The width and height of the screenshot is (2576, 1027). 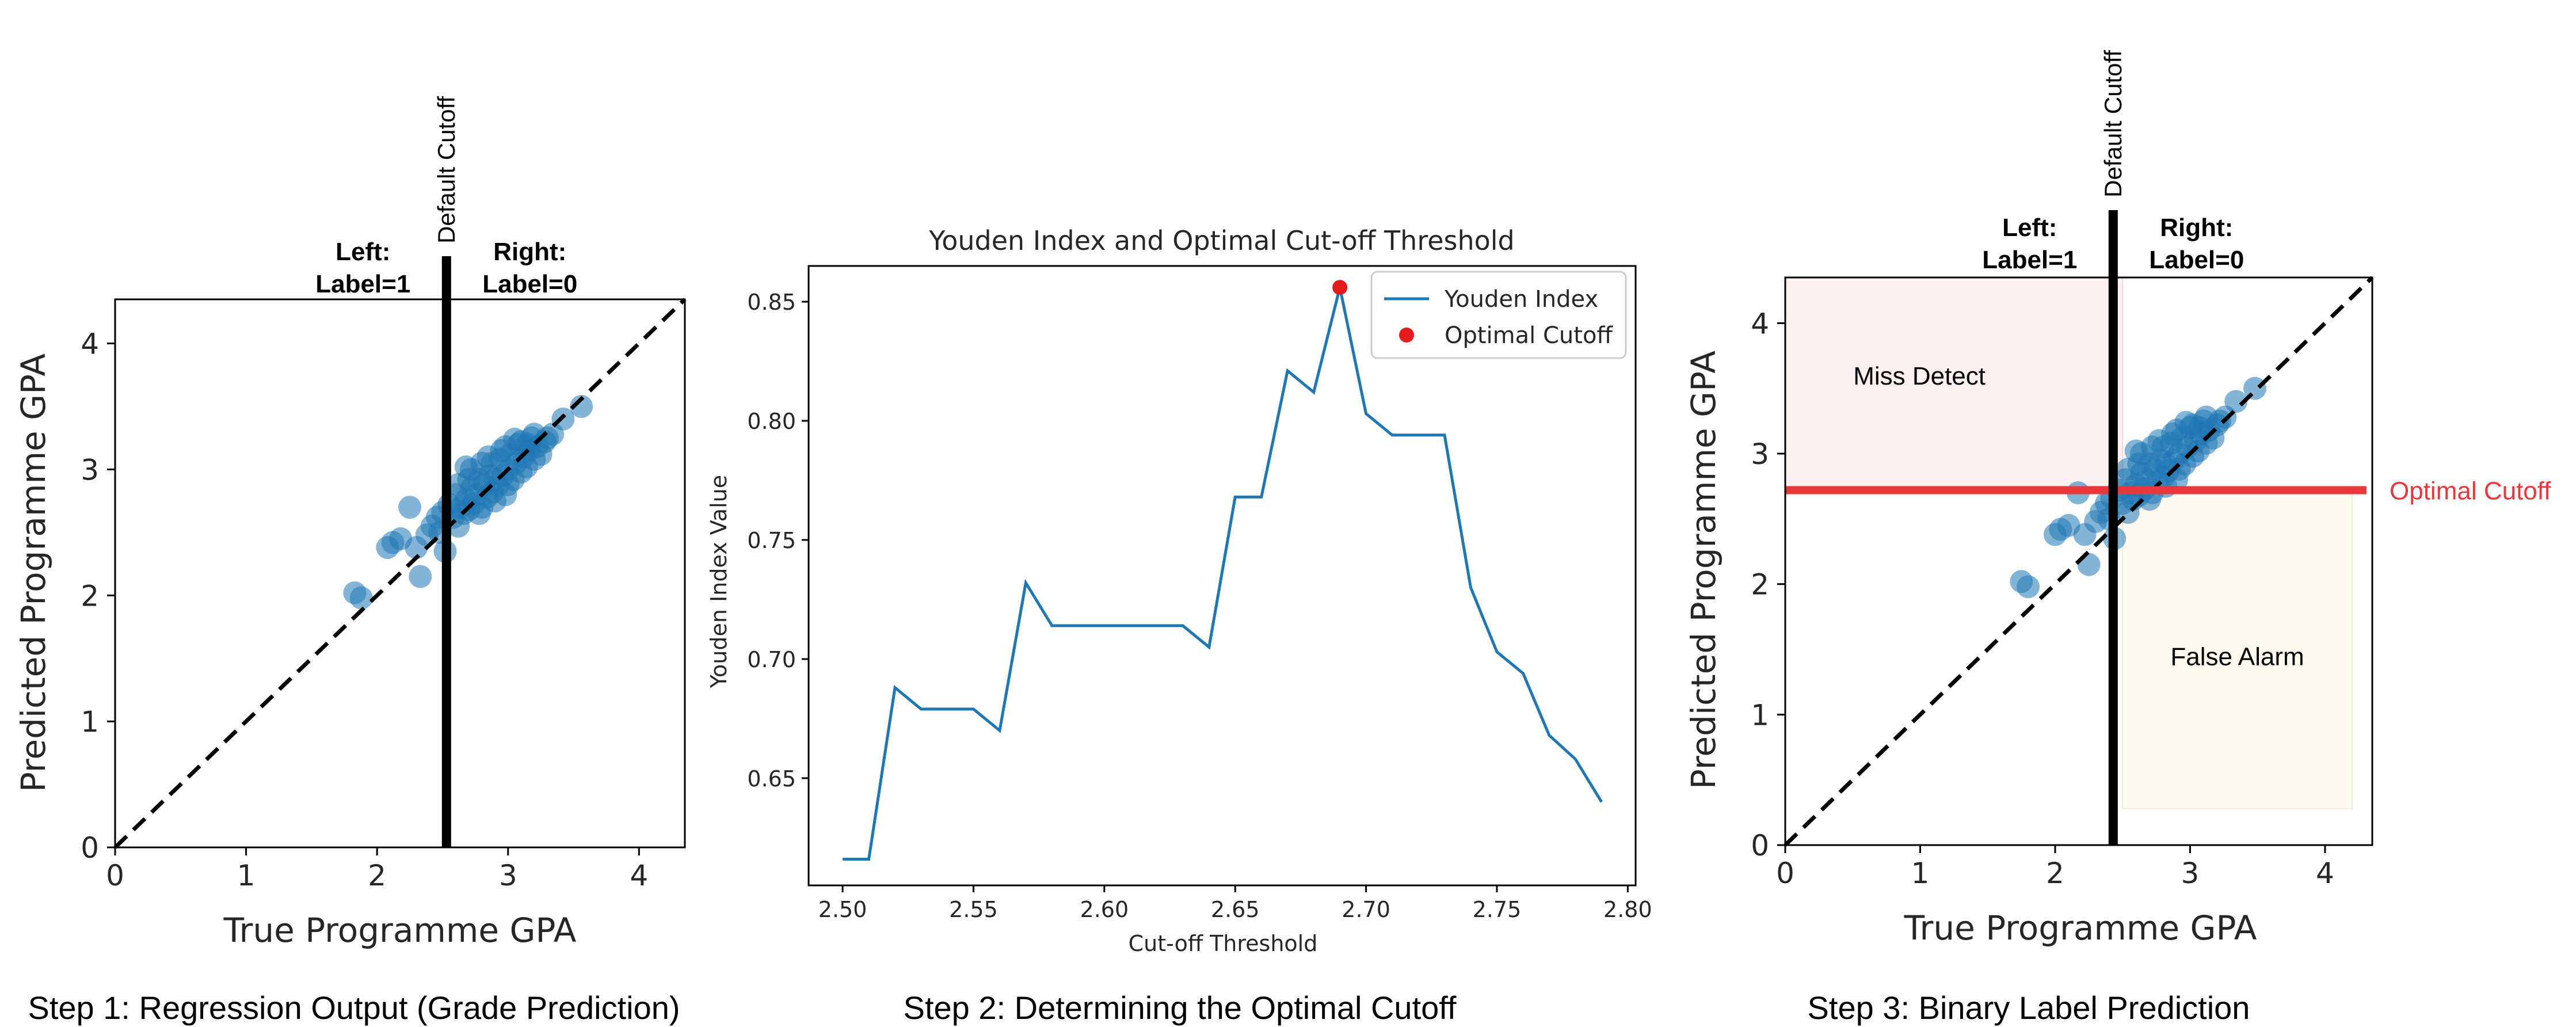 What do you see at coordinates (400, 930) in the screenshot?
I see `panel-1-x-axis-label: True Programme GPA` at bounding box center [400, 930].